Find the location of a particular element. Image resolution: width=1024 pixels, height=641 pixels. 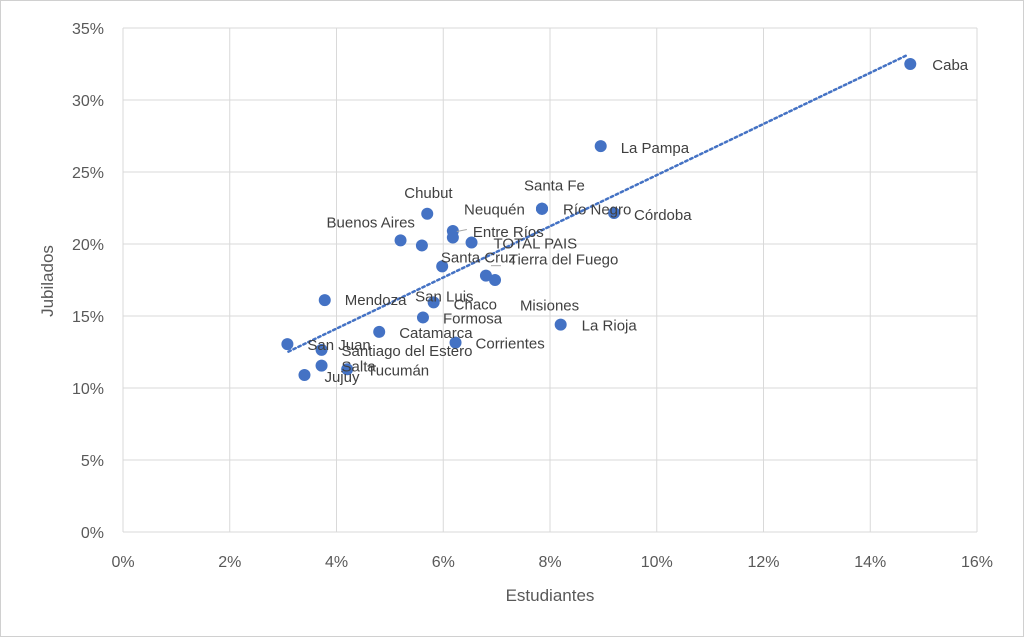

x-tick-label: 0% is located at coordinates (122, 562).